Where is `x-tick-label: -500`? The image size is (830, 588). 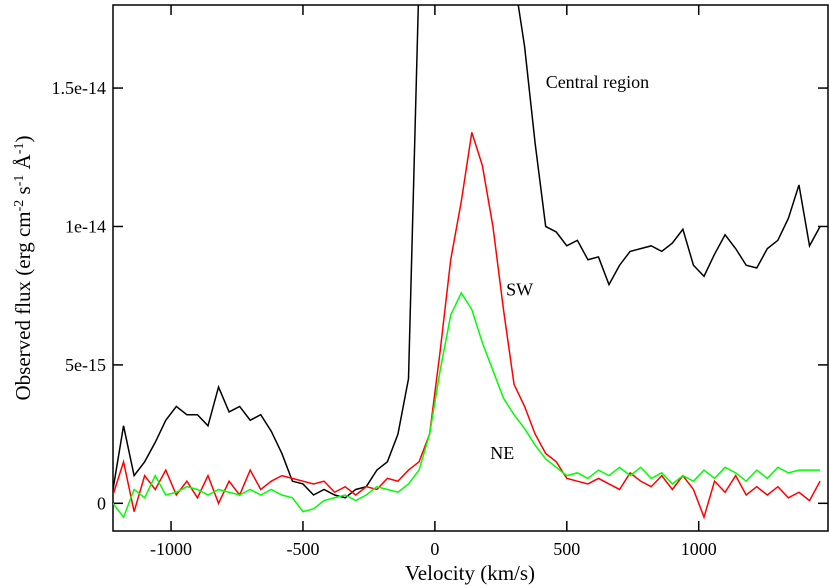
x-tick-label: -500 is located at coordinates (302, 549).